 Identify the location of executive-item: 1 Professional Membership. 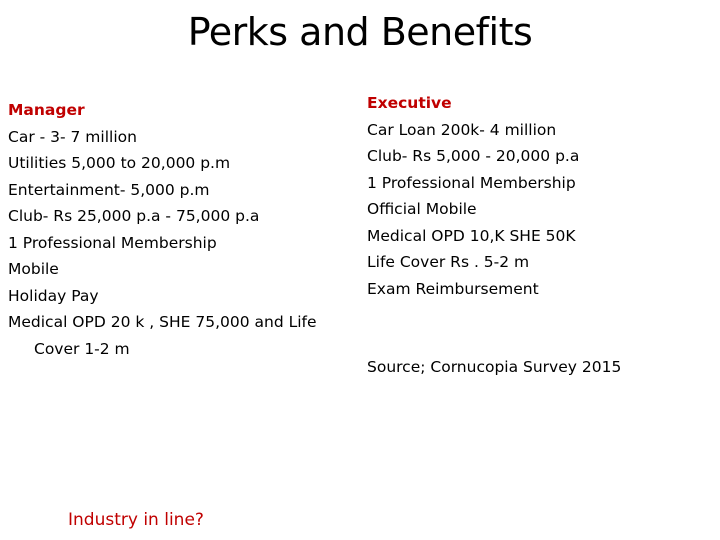
(471, 182).